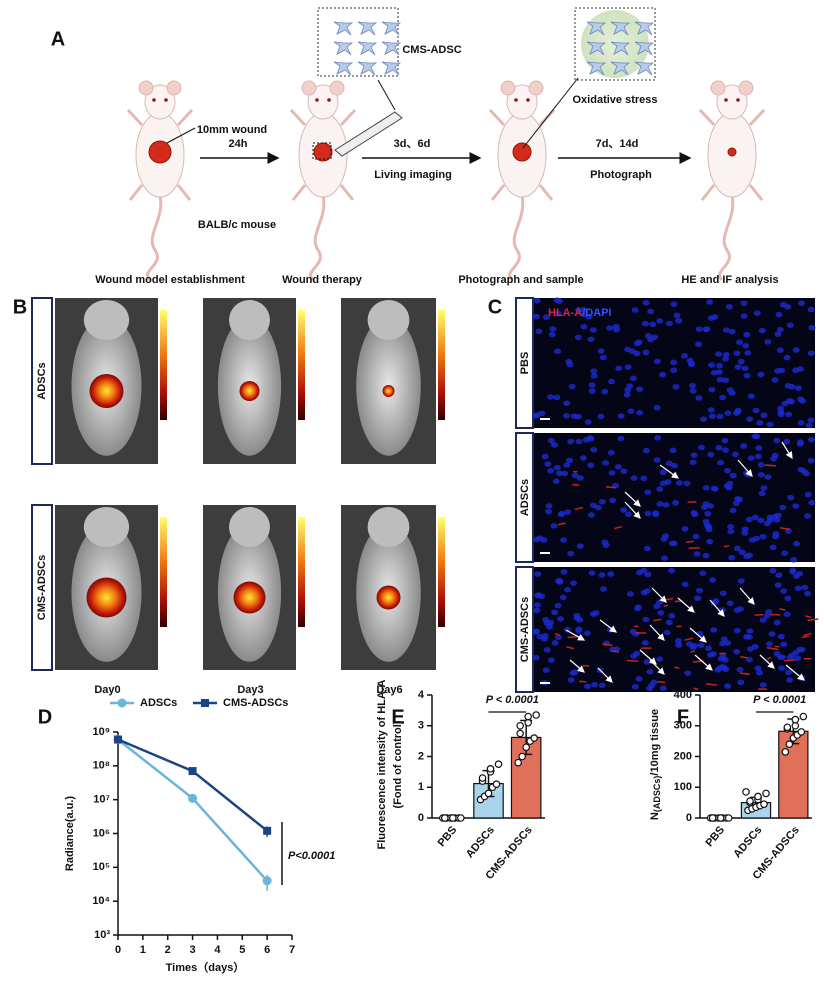 This screenshot has width=824, height=983. Describe the element at coordinates (102, 935) in the screenshot. I see `y-tick-label: 10³` at that location.